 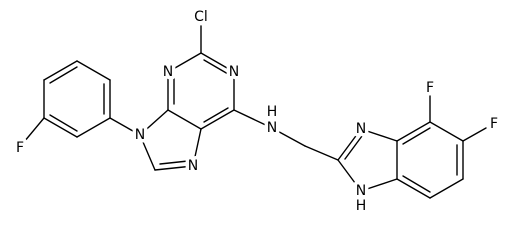 What do you see at coordinates (201, 17) in the screenshot?
I see `atom-label: Cl` at bounding box center [201, 17].